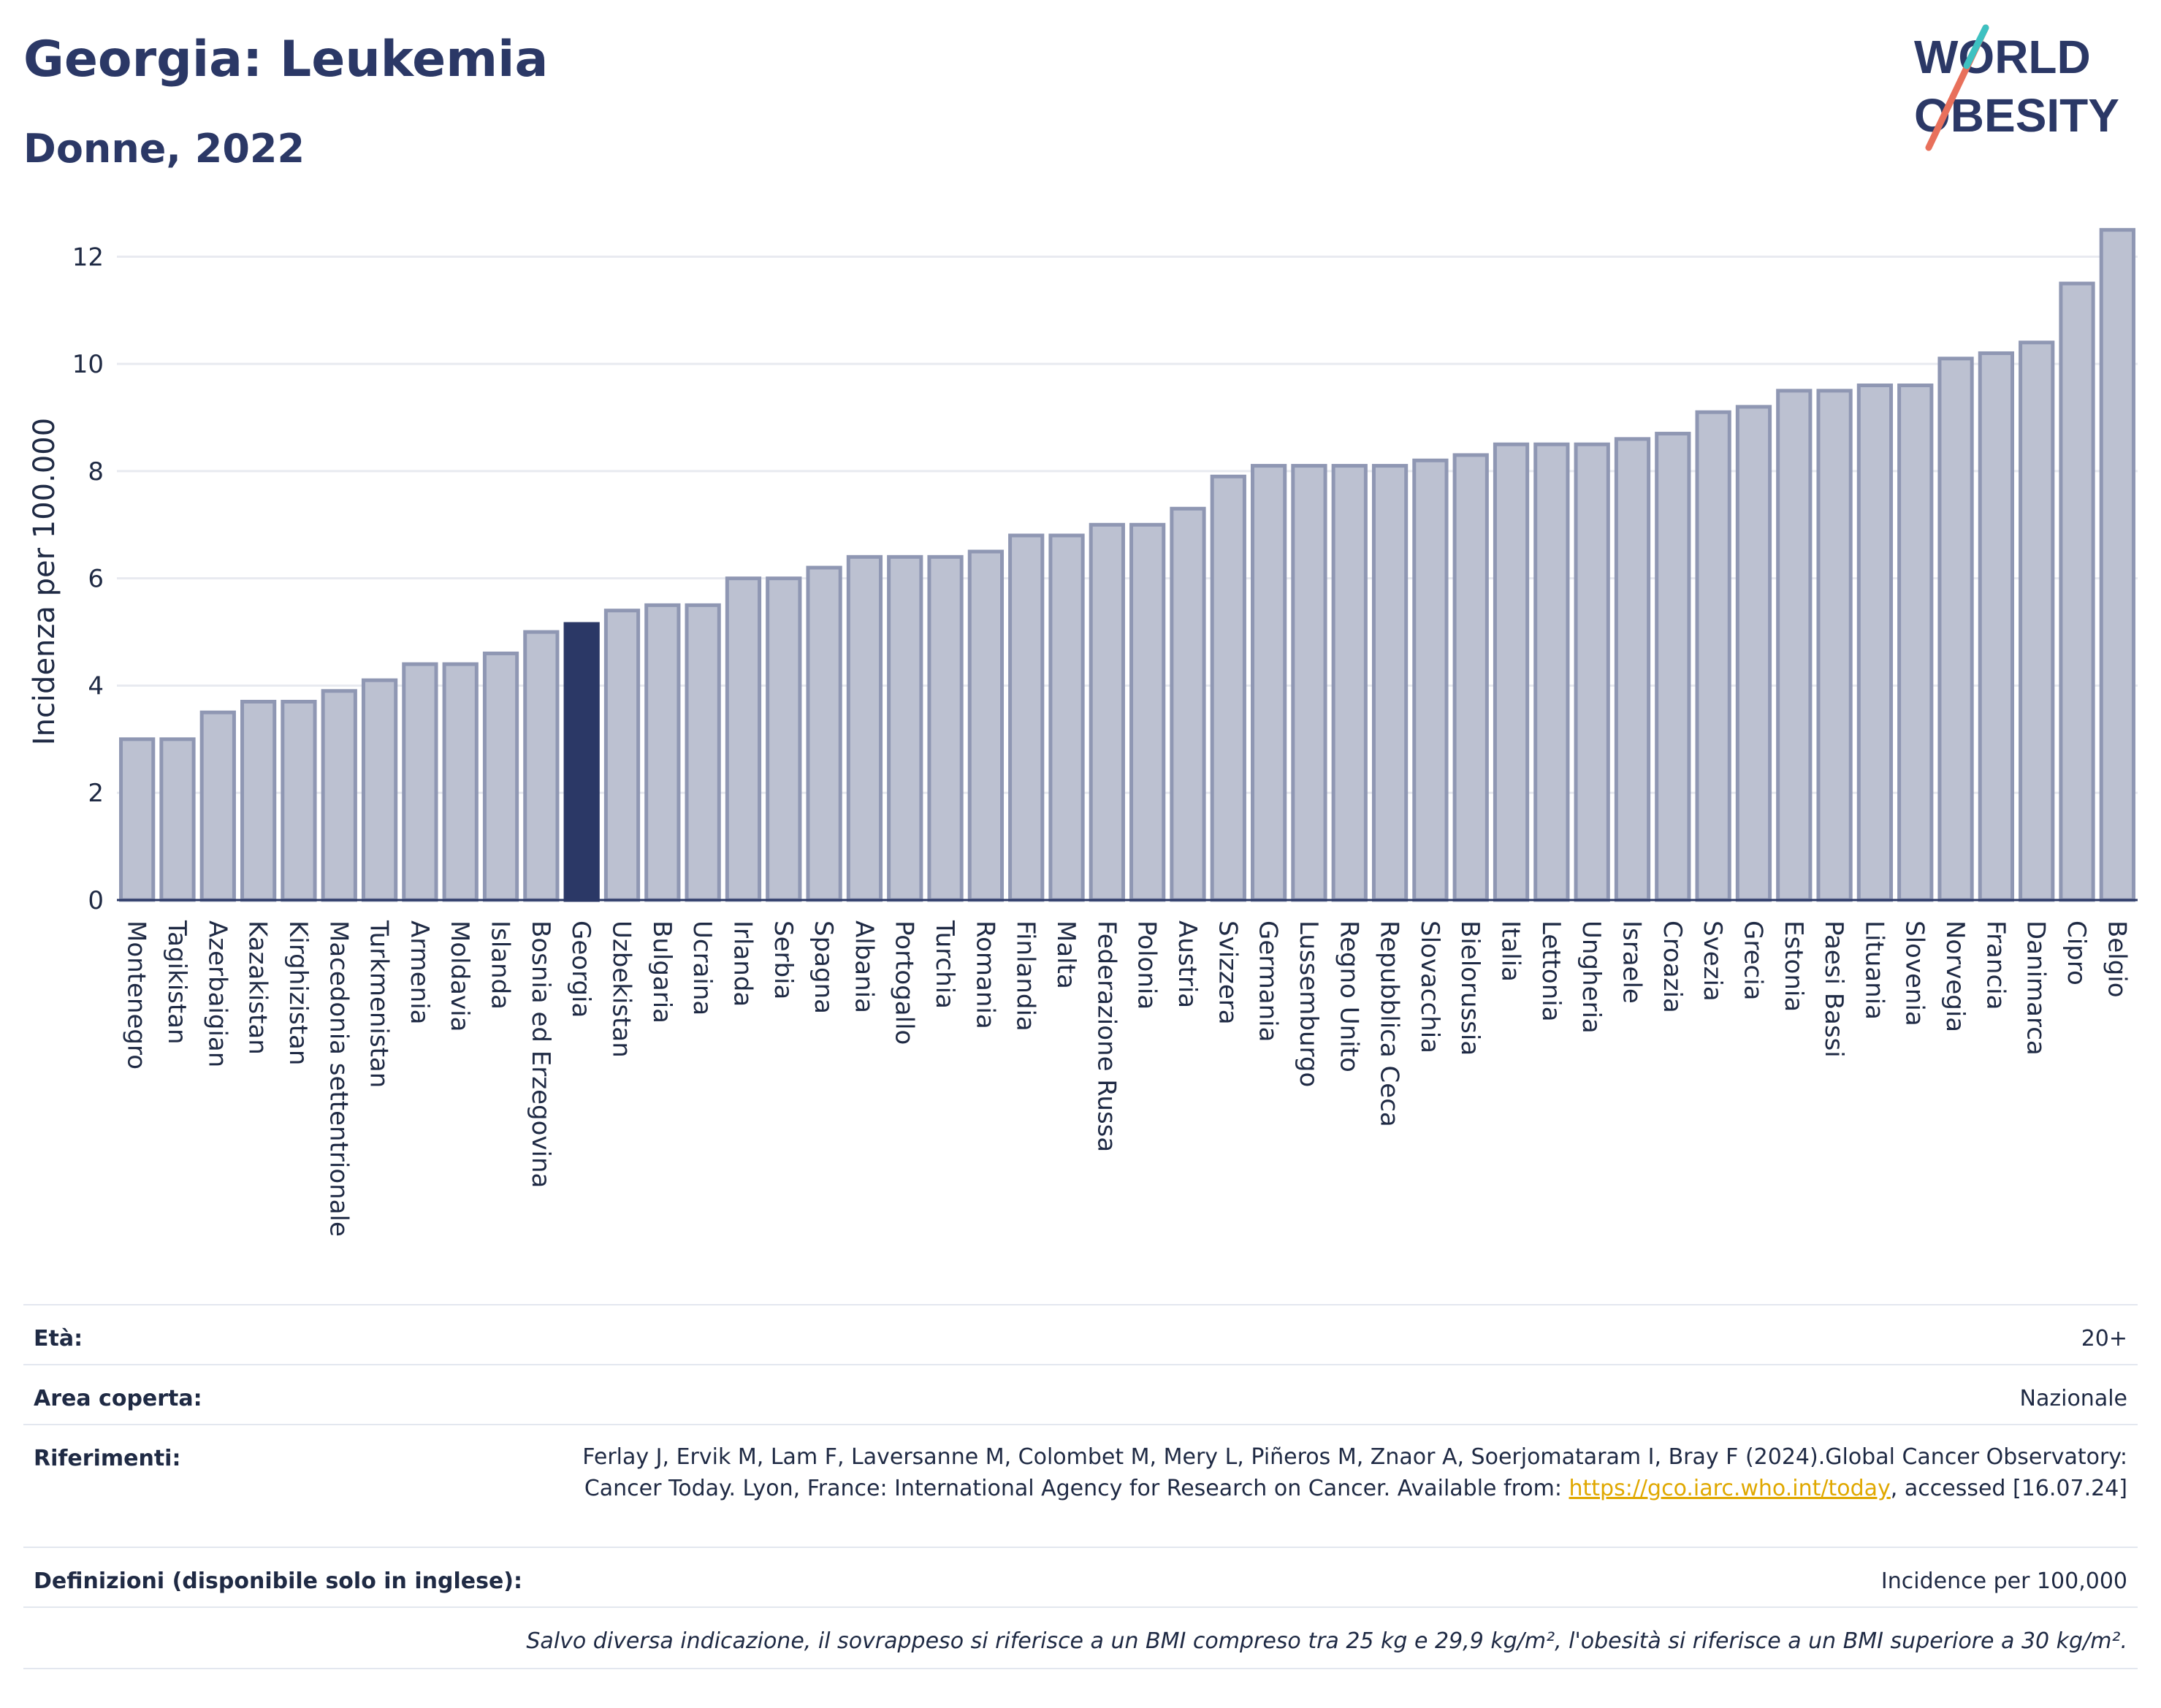 The width and height of the screenshot is (2161, 1708). I want to click on x-tick-label: Austria, so click(1187, 964).